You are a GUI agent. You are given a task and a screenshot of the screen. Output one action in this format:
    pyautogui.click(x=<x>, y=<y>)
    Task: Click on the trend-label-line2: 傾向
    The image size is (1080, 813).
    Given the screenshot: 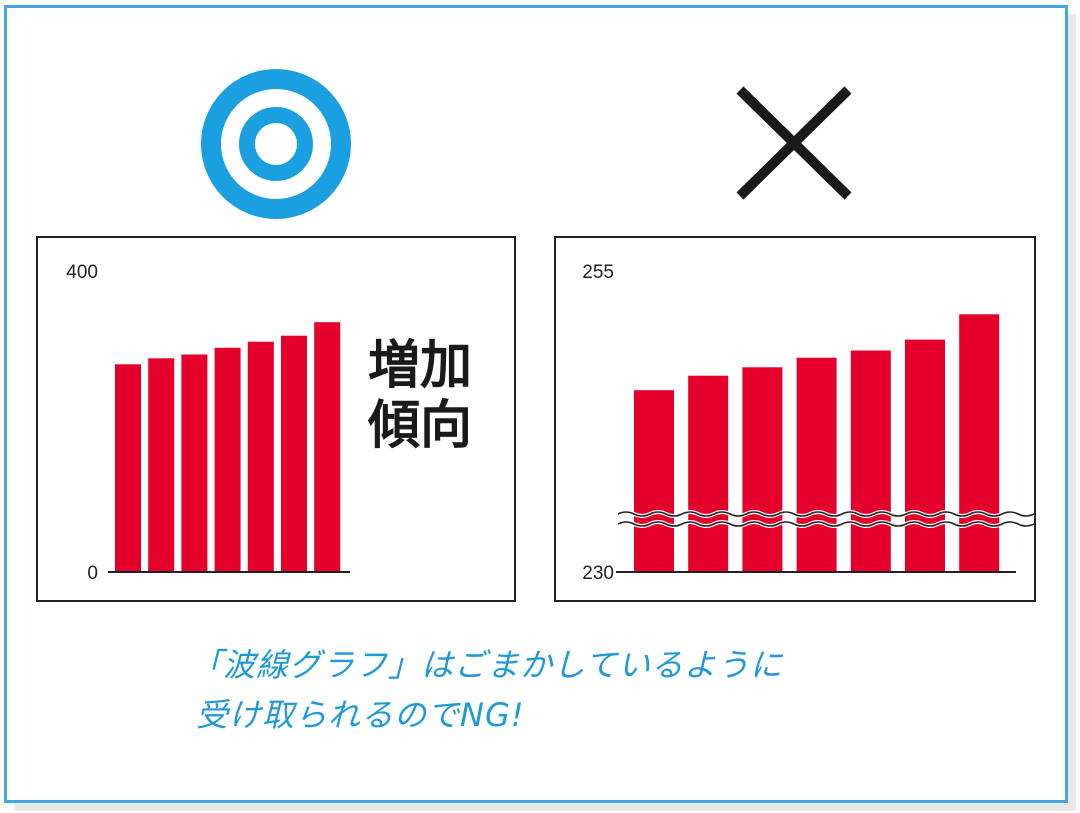 What is the action you would take?
    pyautogui.click(x=420, y=426)
    